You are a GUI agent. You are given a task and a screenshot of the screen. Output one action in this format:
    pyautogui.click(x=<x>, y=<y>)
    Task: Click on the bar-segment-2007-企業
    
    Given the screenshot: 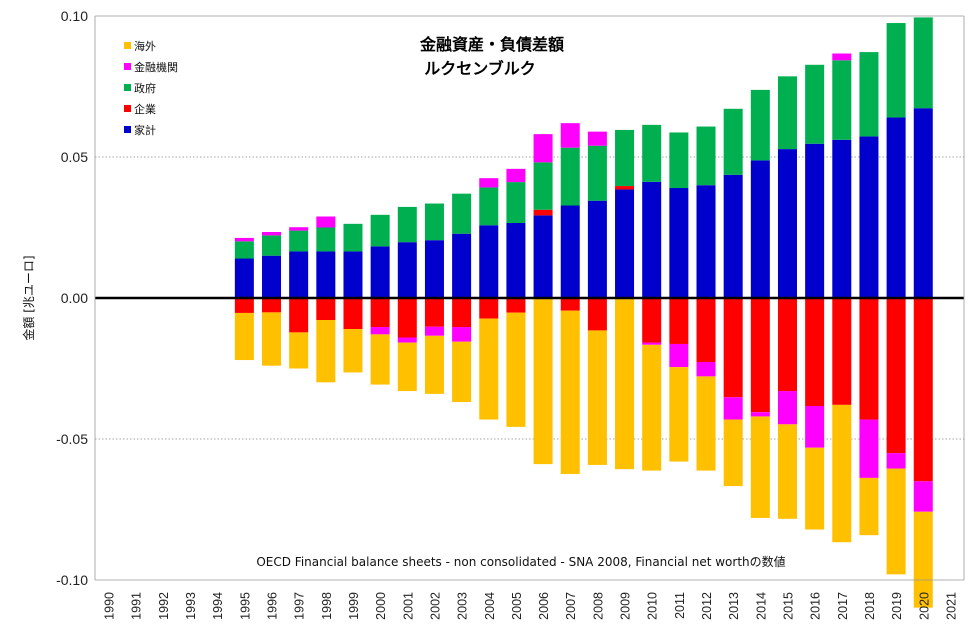 What is the action you would take?
    pyautogui.click(x=570, y=304)
    